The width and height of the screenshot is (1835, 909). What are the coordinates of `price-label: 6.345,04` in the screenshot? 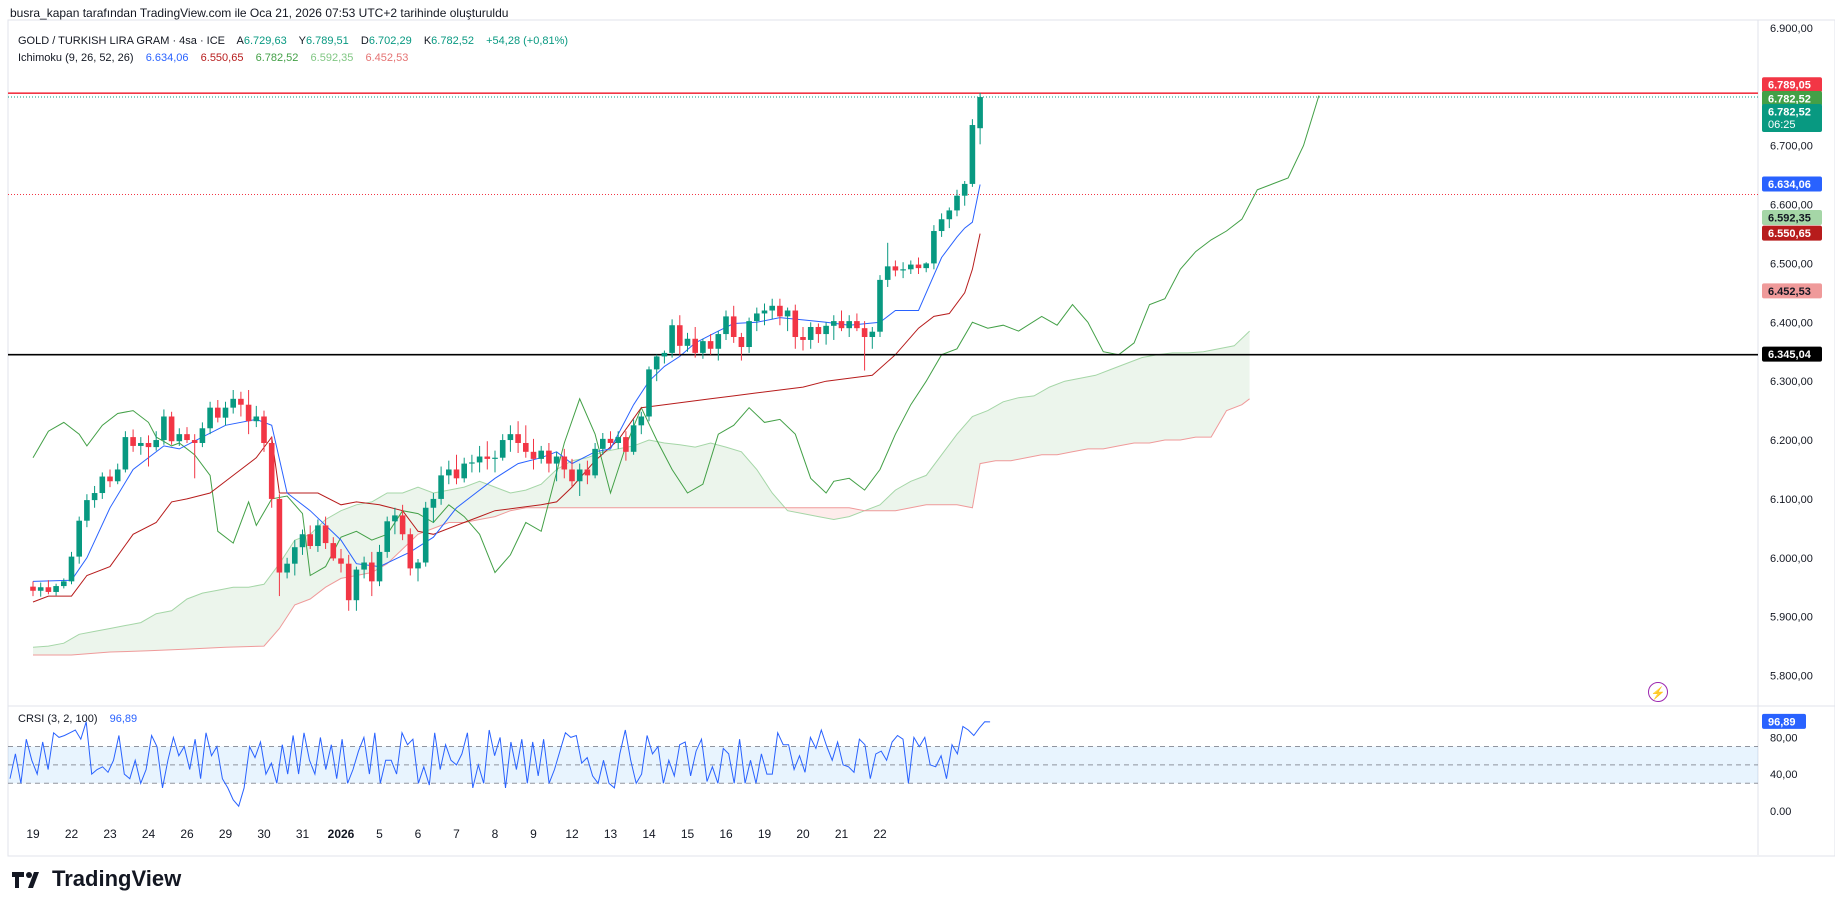 It's located at (1790, 355).